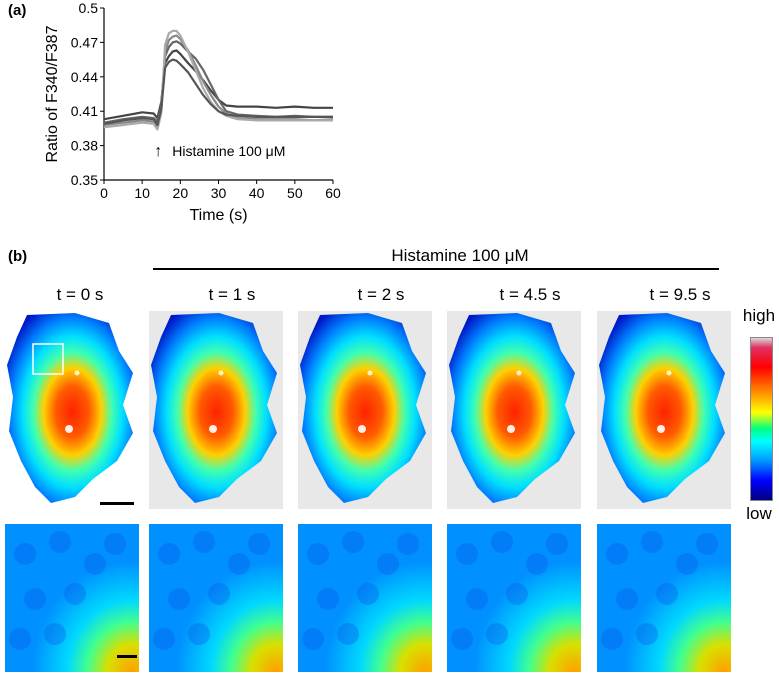 The width and height of the screenshot is (779, 678). Describe the element at coordinates (158, 151) in the screenshot. I see `histamine-arrow-icon: ↑` at that location.